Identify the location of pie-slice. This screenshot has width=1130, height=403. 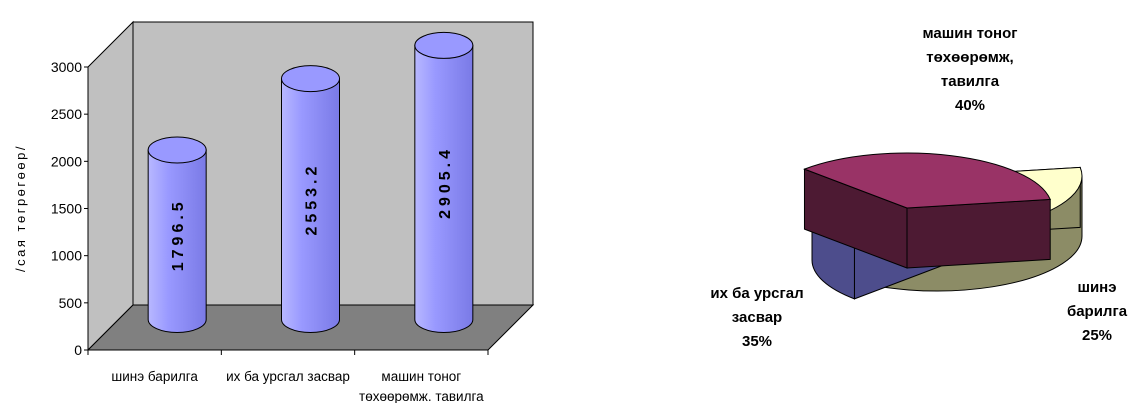
(927, 210).